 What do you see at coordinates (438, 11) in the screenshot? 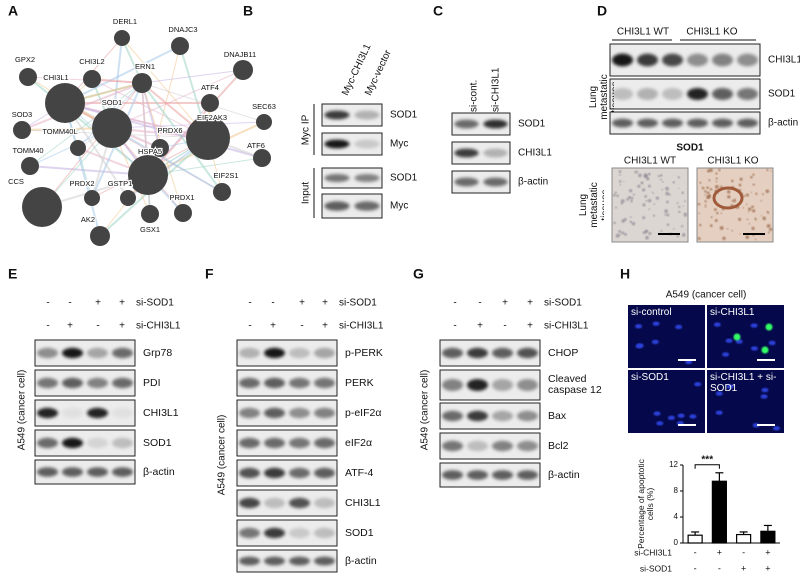
I see `panel-label: C` at bounding box center [438, 11].